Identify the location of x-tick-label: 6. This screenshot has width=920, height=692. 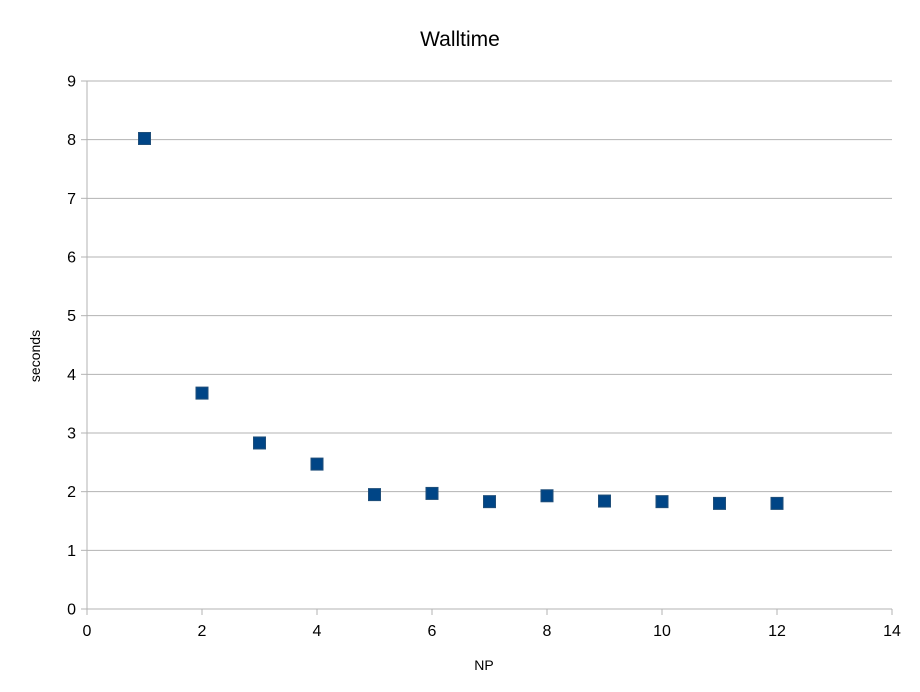
(432, 631).